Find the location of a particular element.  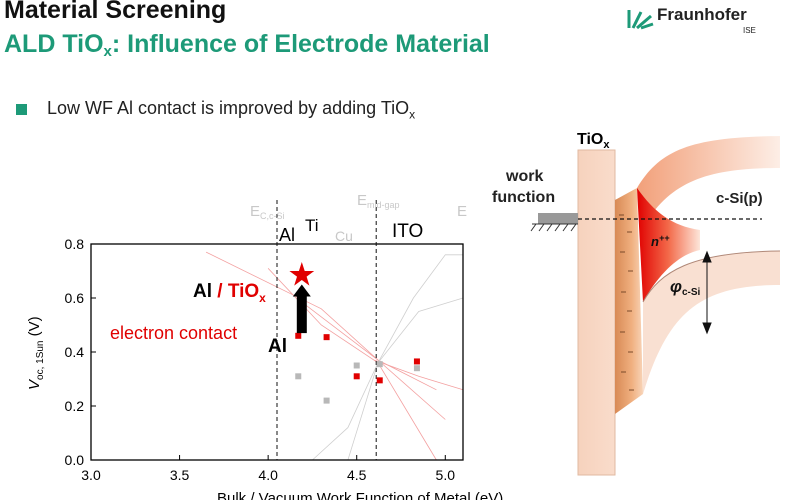

metal-contact is located at coordinates (558, 218).